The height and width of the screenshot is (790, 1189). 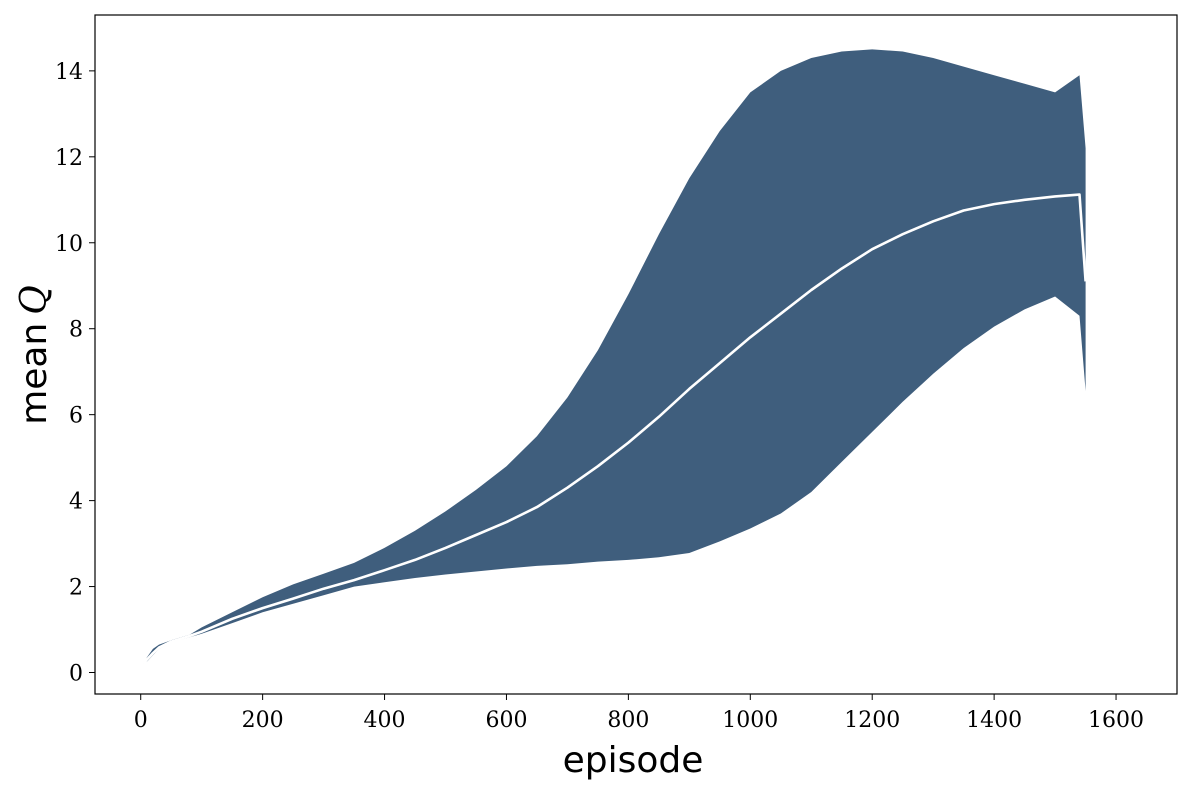 What do you see at coordinates (872, 720) in the screenshot?
I see `x-tick-label: 1200` at bounding box center [872, 720].